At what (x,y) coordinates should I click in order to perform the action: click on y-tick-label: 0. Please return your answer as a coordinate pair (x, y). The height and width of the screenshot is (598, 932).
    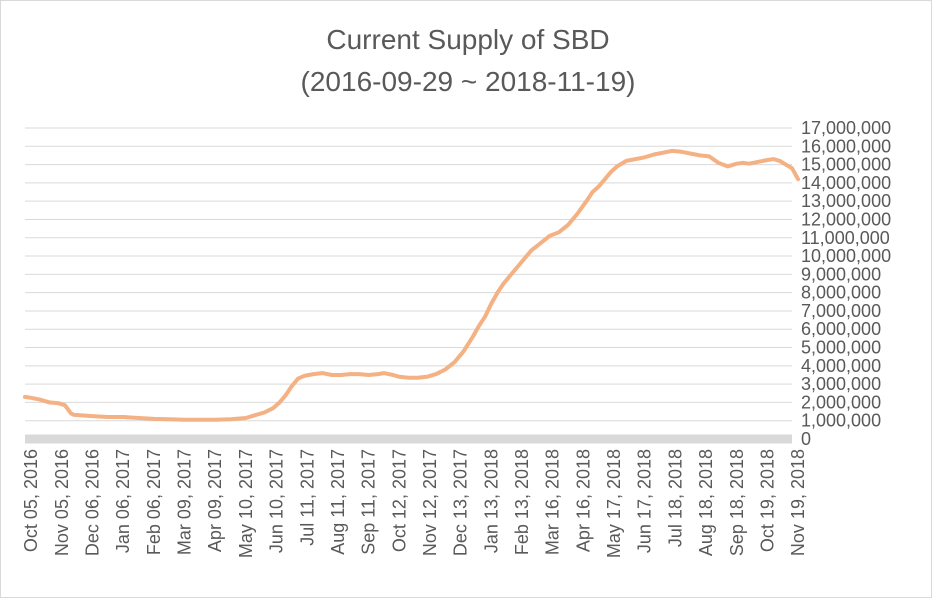
    Looking at the image, I should click on (806, 439).